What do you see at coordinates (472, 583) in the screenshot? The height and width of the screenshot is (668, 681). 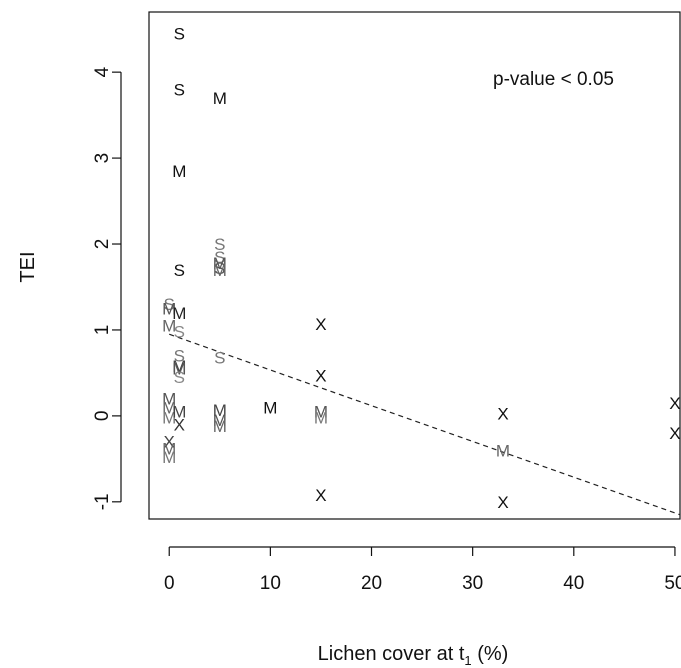 I see `x-tick-label: 30` at bounding box center [472, 583].